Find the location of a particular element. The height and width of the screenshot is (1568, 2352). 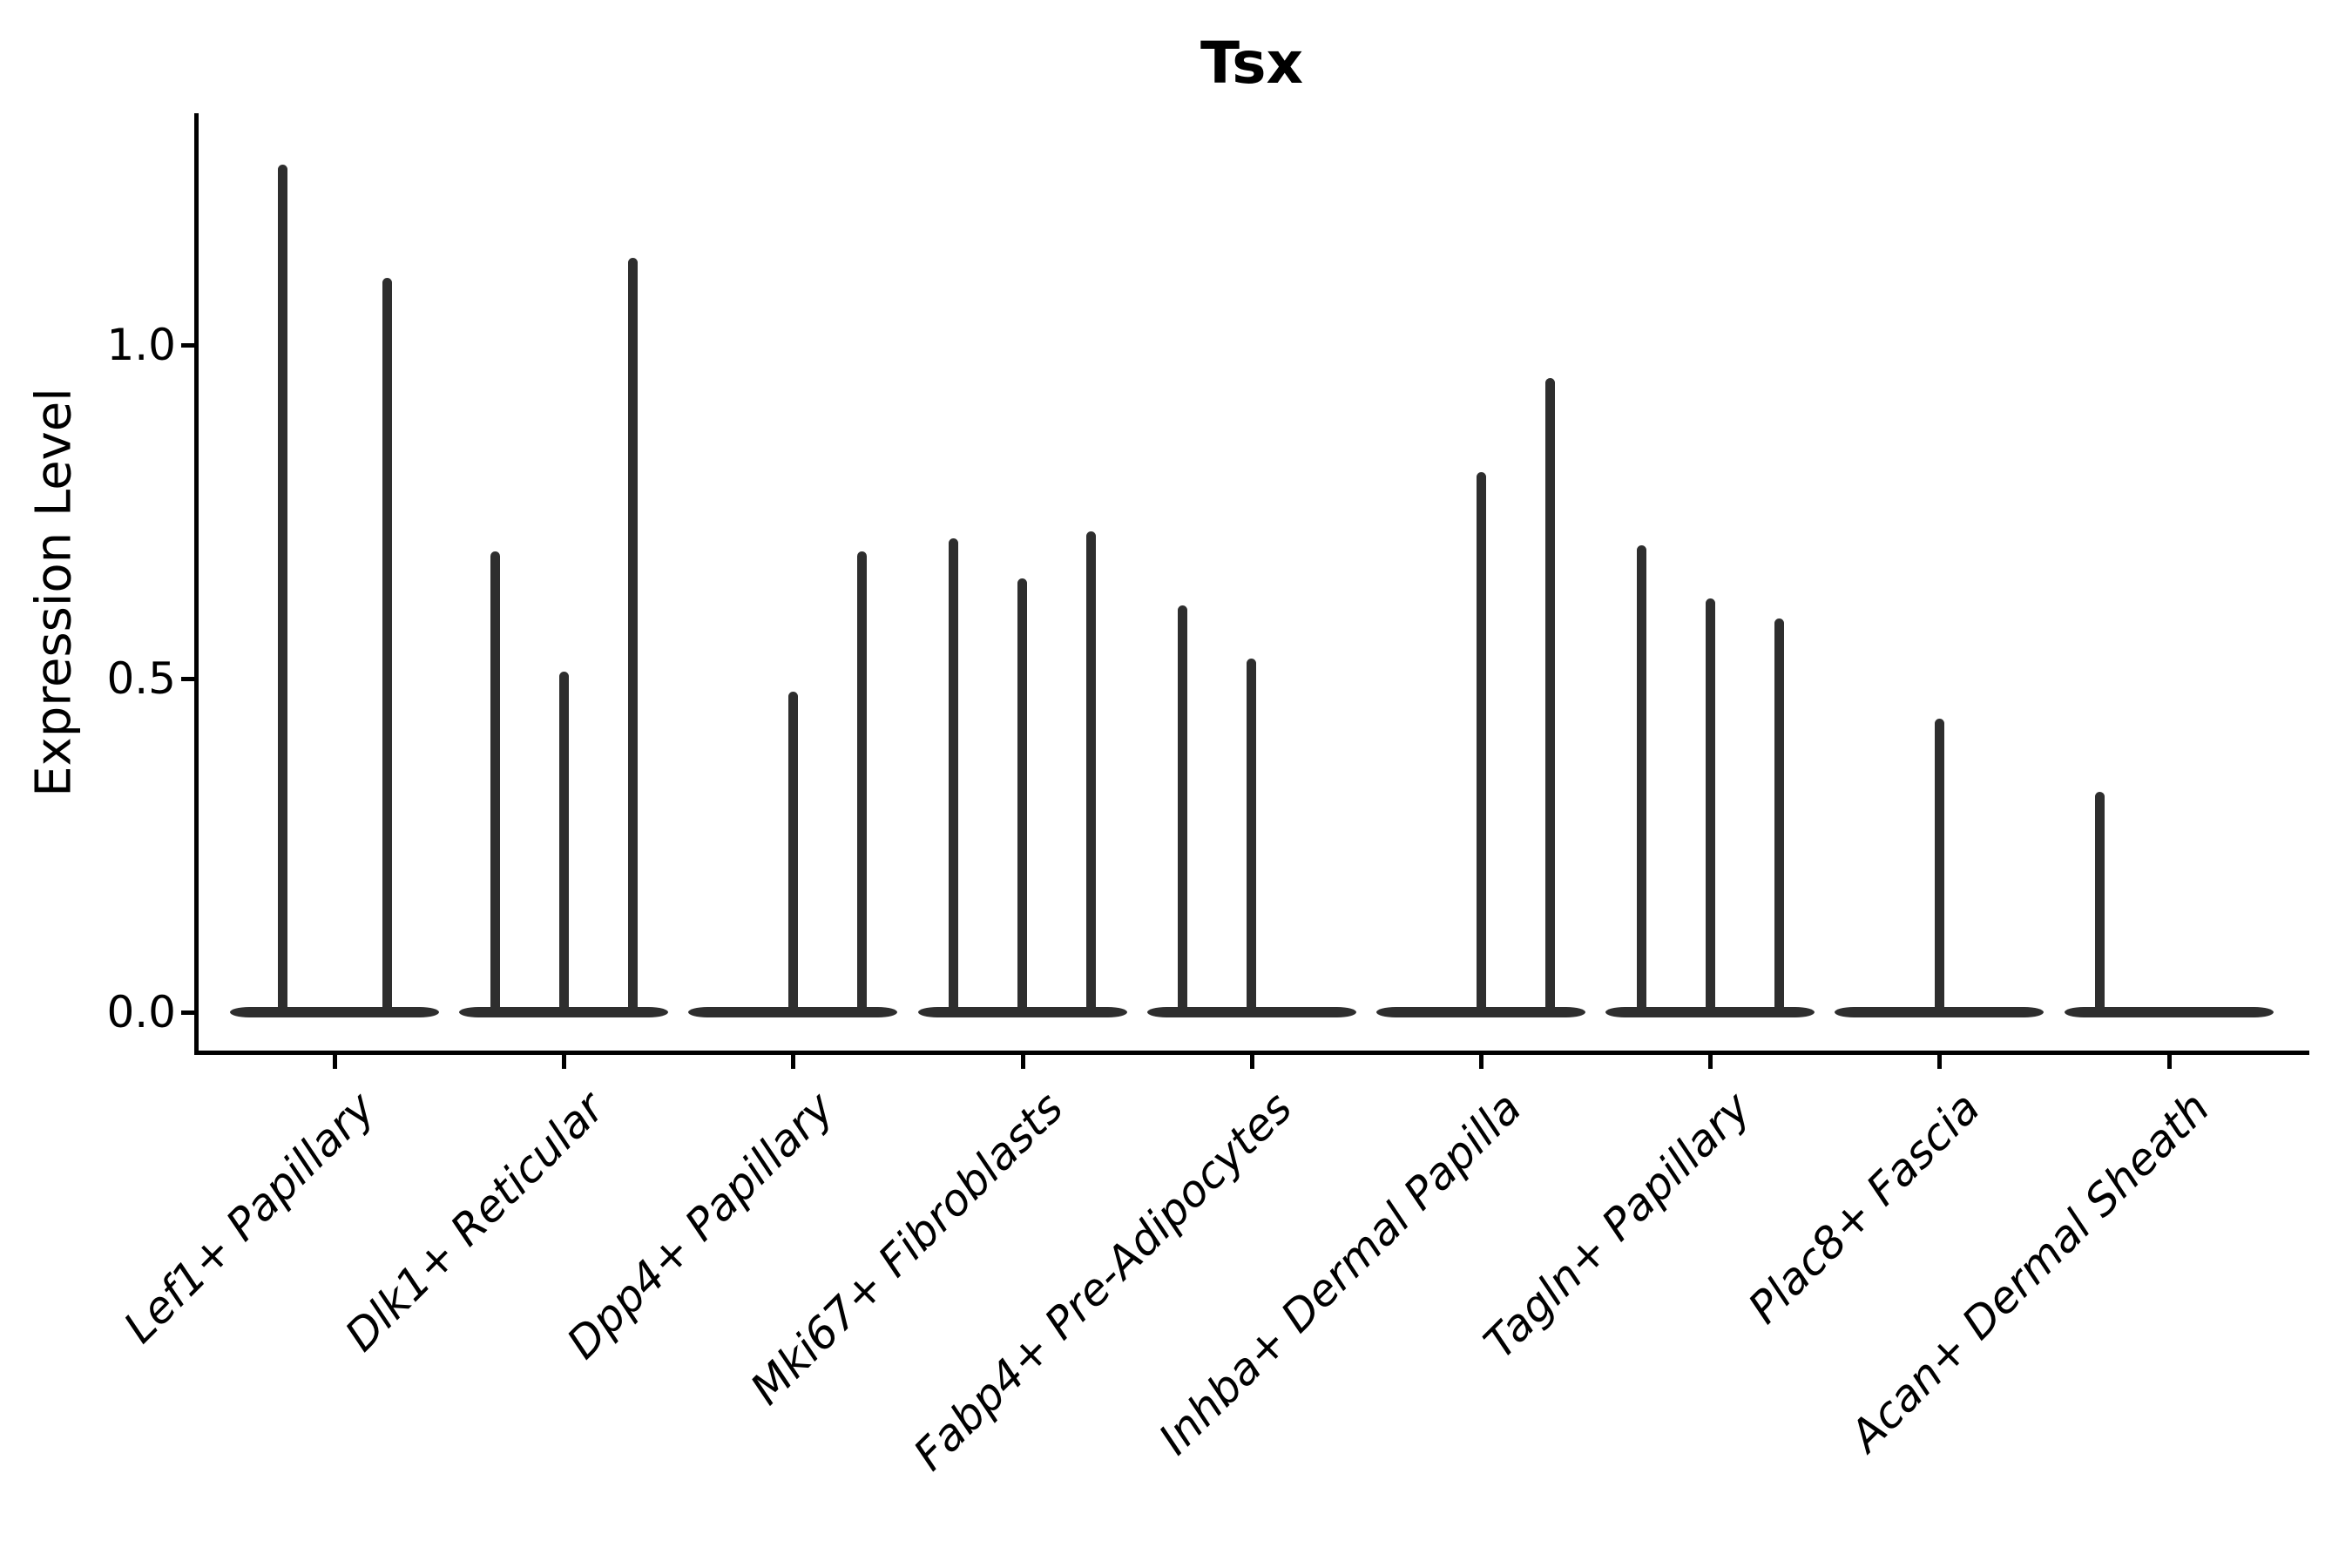

x-tick-label: Lef1+ Papillary is located at coordinates (250, 1217).